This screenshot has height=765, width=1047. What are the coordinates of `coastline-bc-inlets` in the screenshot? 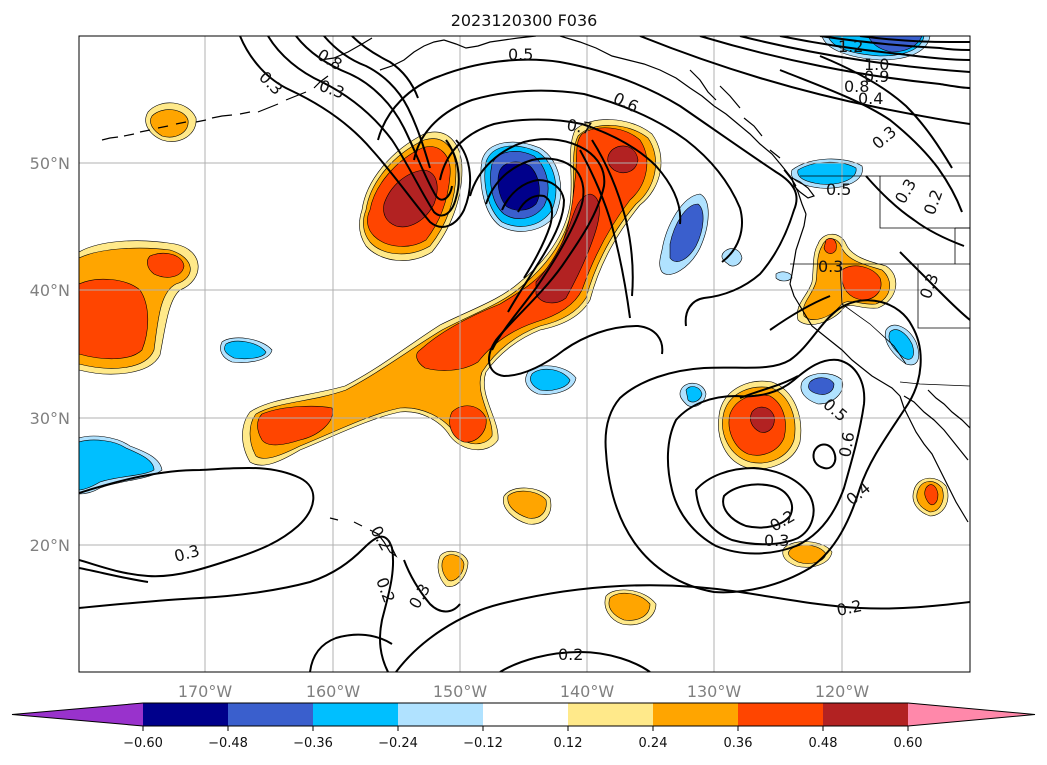 It's located at (748, 142).